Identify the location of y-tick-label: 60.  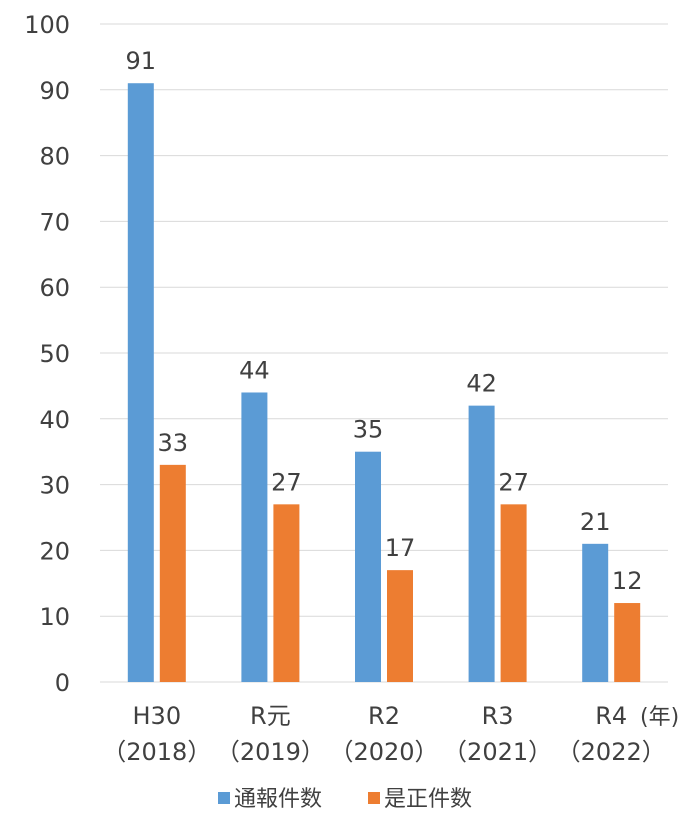
(54, 288).